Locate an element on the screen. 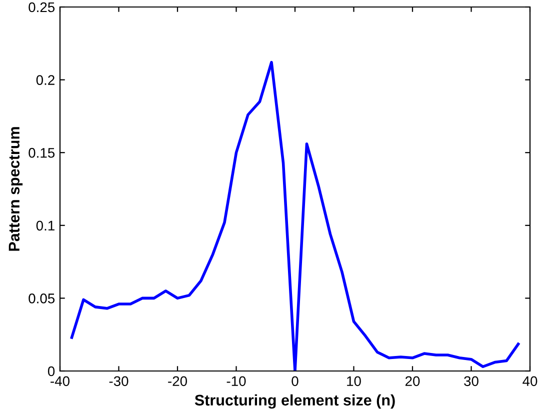  x-tick-label: -40 is located at coordinates (60, 381).